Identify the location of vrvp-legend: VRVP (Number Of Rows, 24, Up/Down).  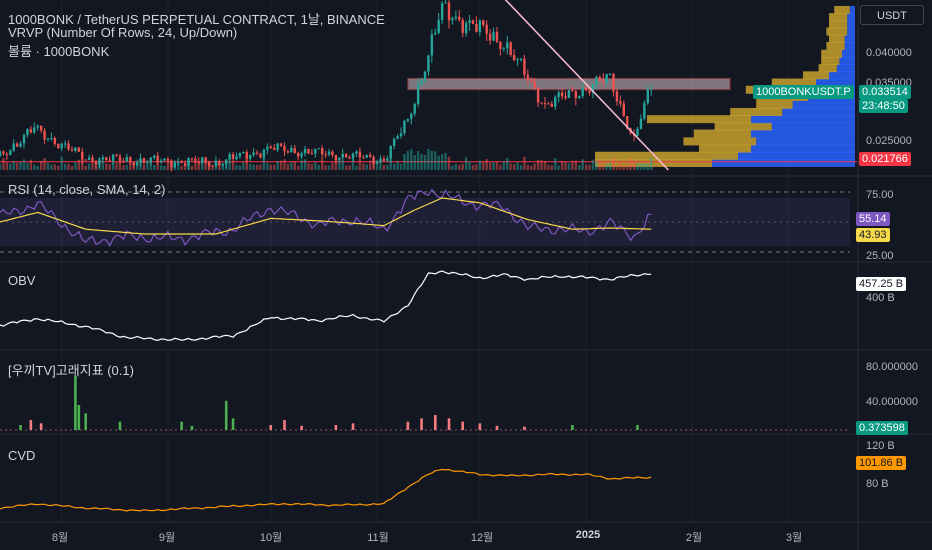
(123, 32).